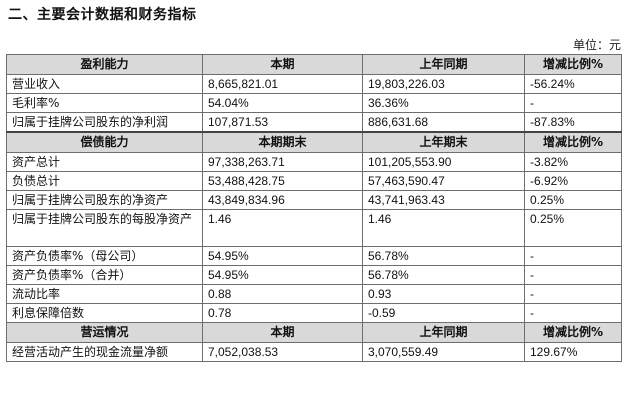 This screenshot has height=401, width=627. I want to click on header-cell: 盈利能力, so click(104, 64).